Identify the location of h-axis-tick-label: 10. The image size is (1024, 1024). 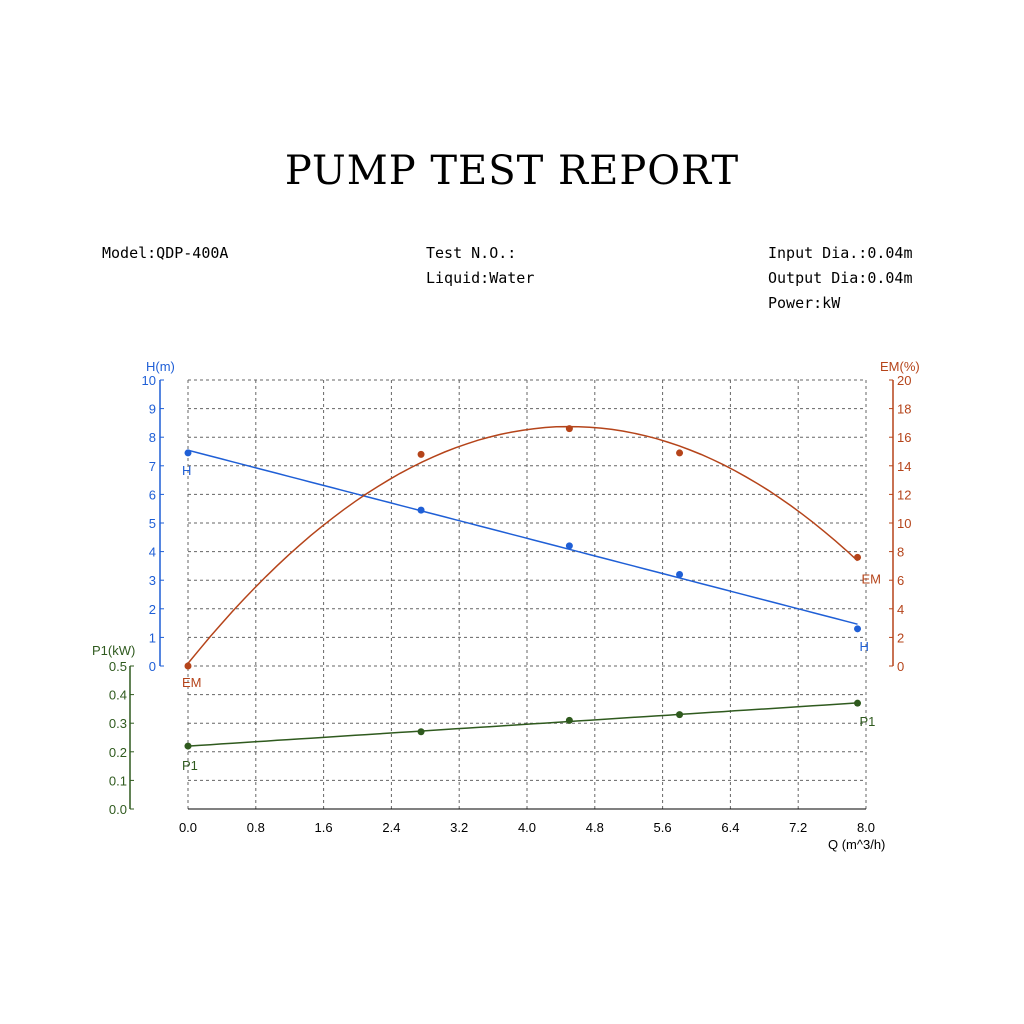
(149, 380).